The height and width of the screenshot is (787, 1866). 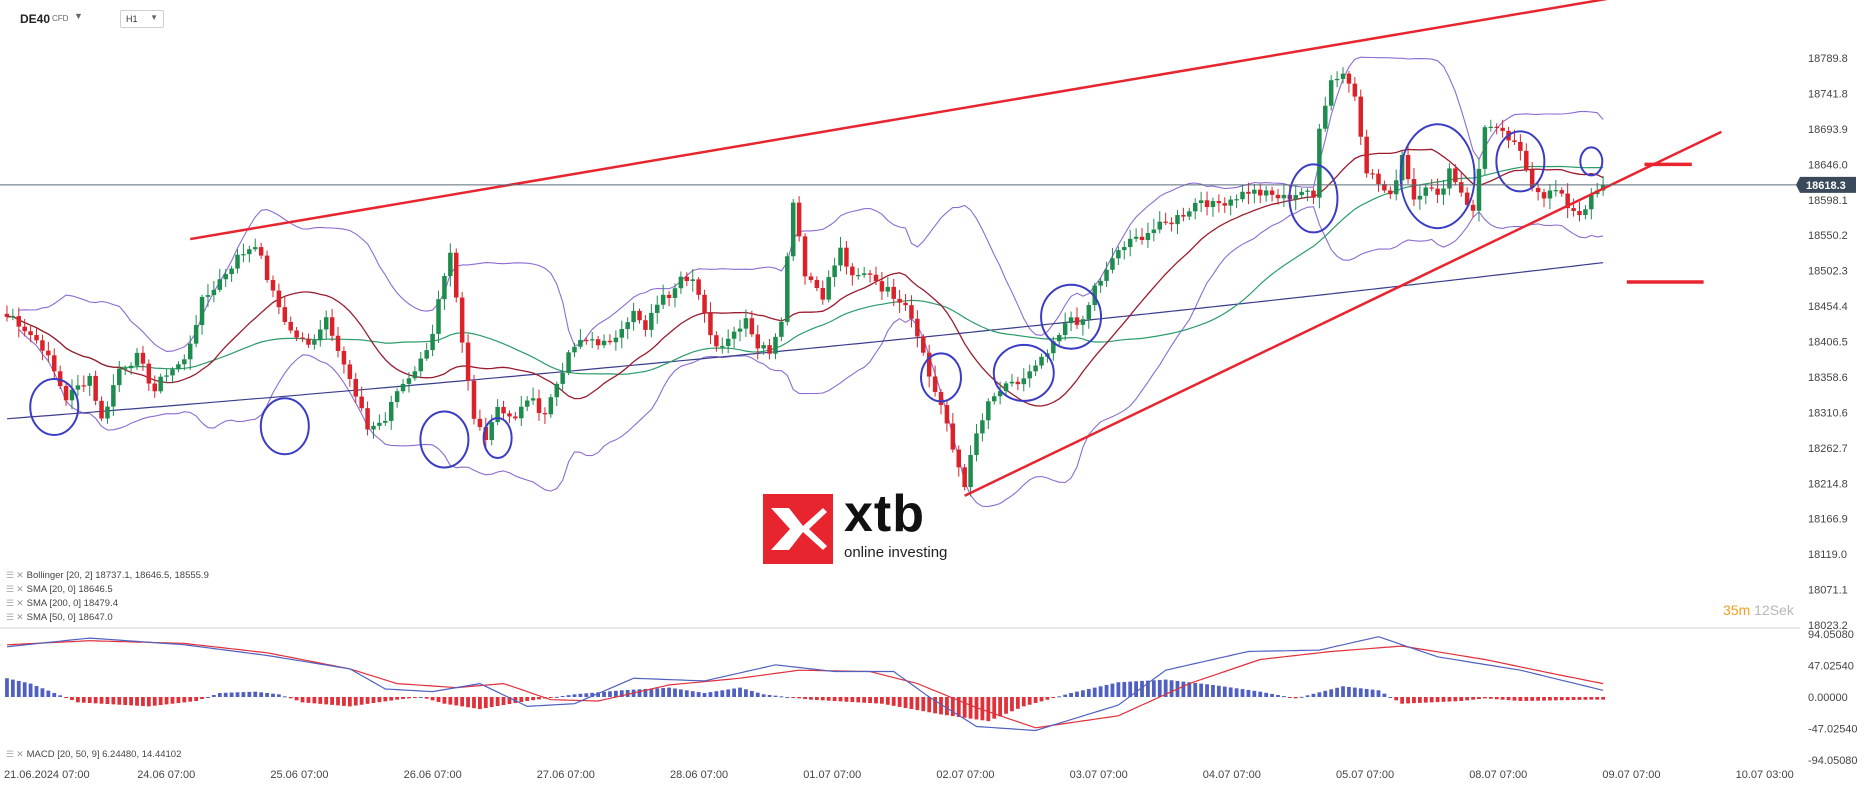 What do you see at coordinates (805, 684) in the screenshot?
I see `macd-line` at bounding box center [805, 684].